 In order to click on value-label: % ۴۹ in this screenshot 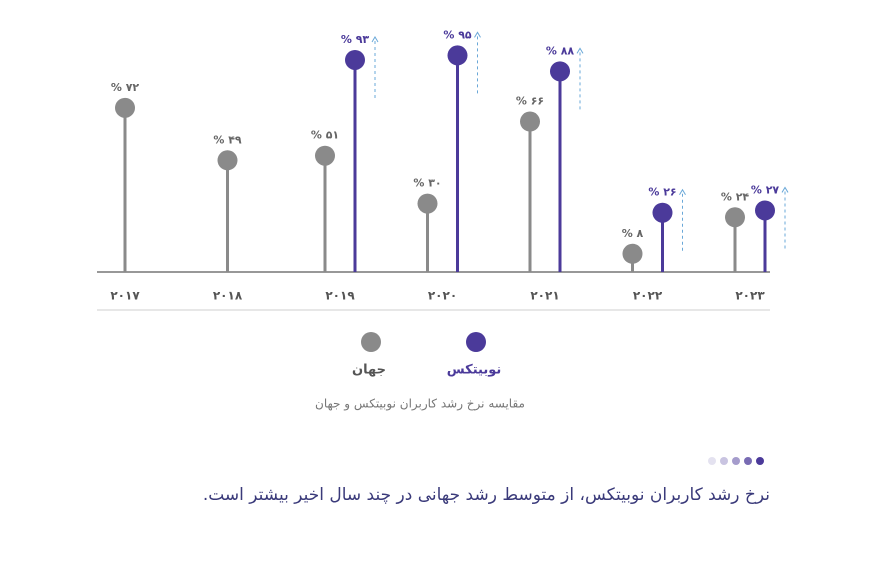, I will do `click(227, 139)`.